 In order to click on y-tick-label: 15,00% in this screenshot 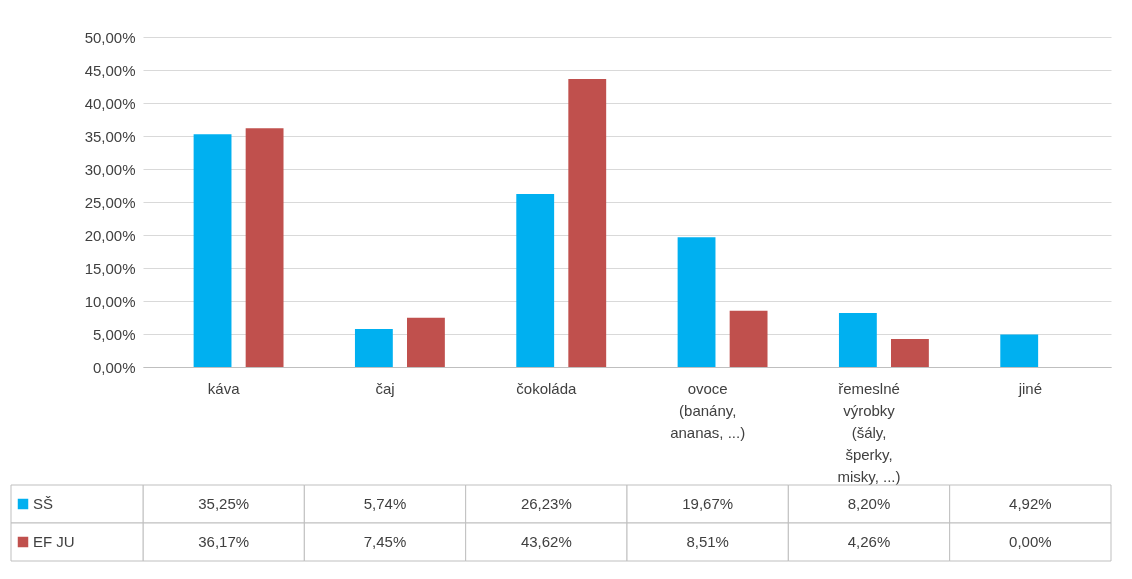, I will do `click(110, 268)`.